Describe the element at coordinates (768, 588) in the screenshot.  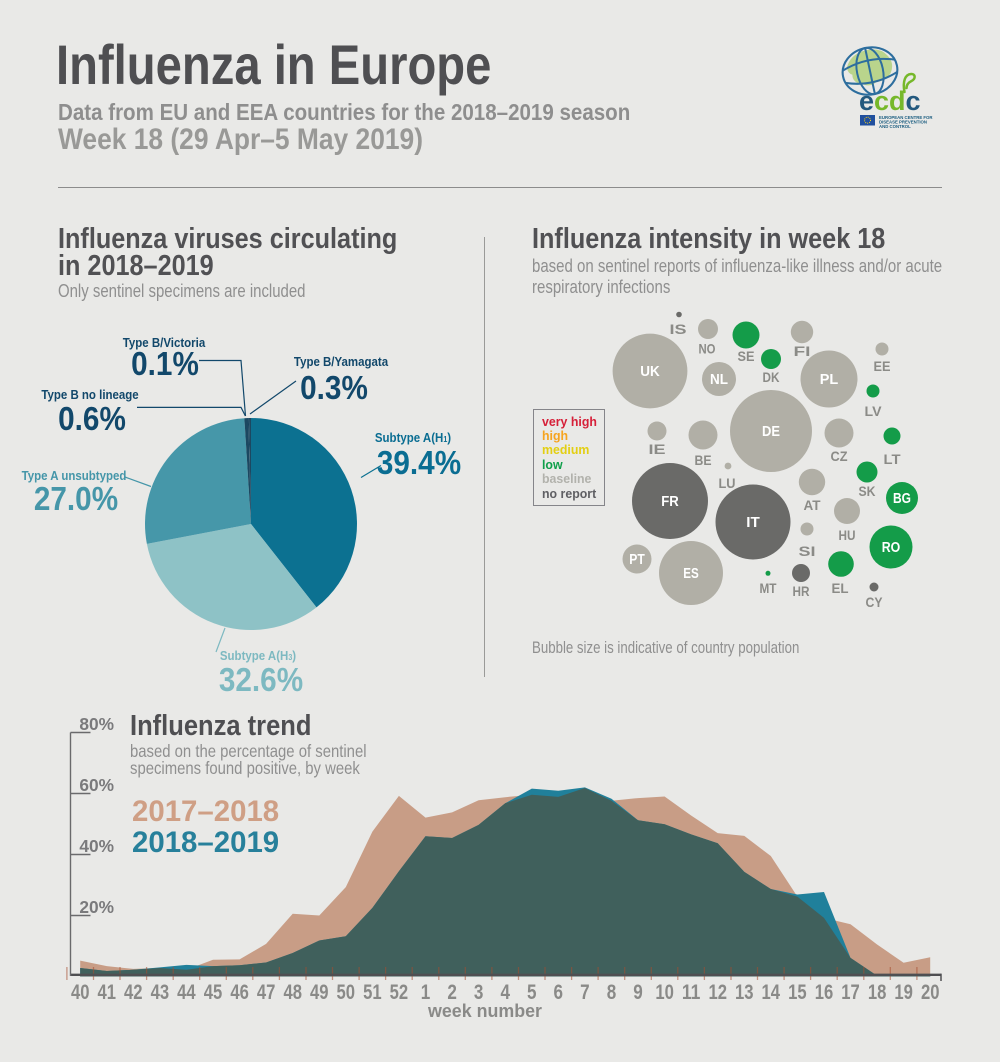
I see `svg-text: MT` at that location.